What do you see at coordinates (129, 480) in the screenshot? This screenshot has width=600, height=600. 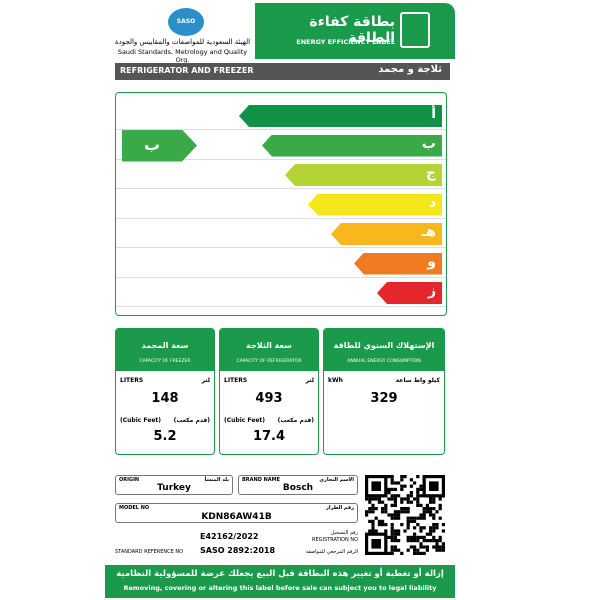 I see `origin-label-en: ORIGIN` at bounding box center [129, 480].